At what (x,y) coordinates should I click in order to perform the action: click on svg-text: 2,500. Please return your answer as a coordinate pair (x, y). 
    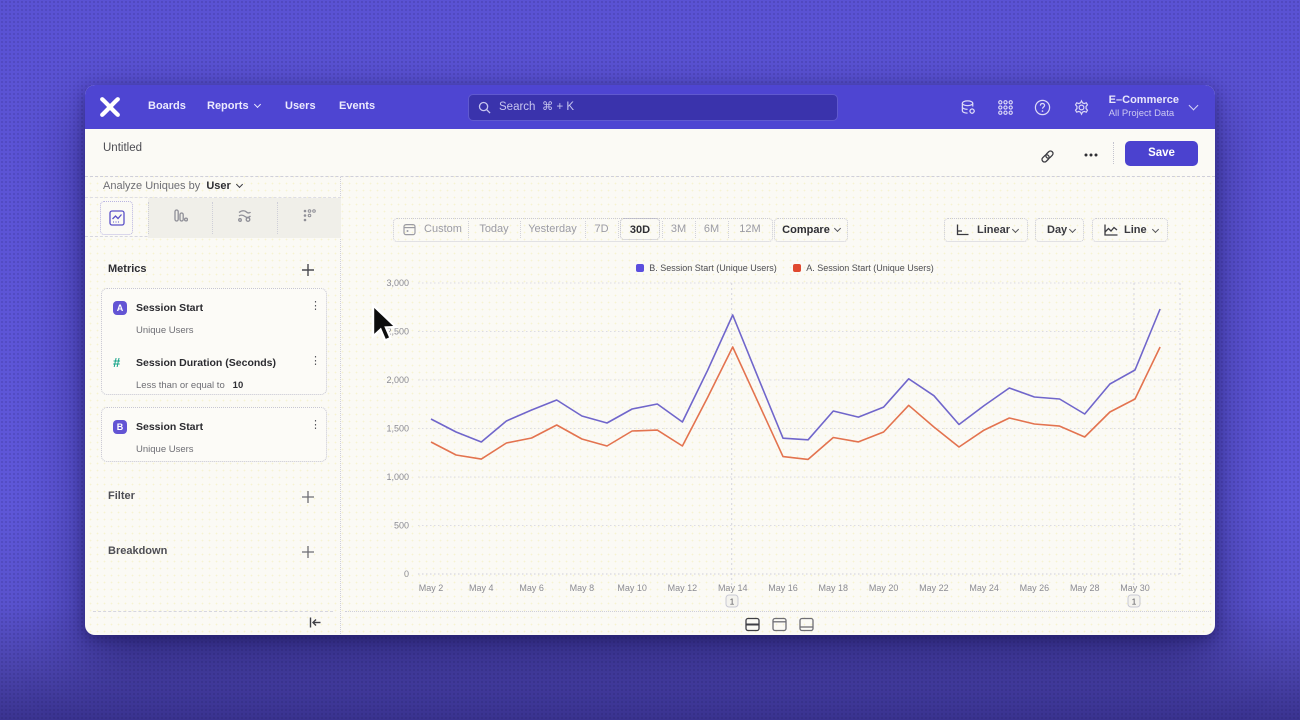
    Looking at the image, I should click on (397, 332).